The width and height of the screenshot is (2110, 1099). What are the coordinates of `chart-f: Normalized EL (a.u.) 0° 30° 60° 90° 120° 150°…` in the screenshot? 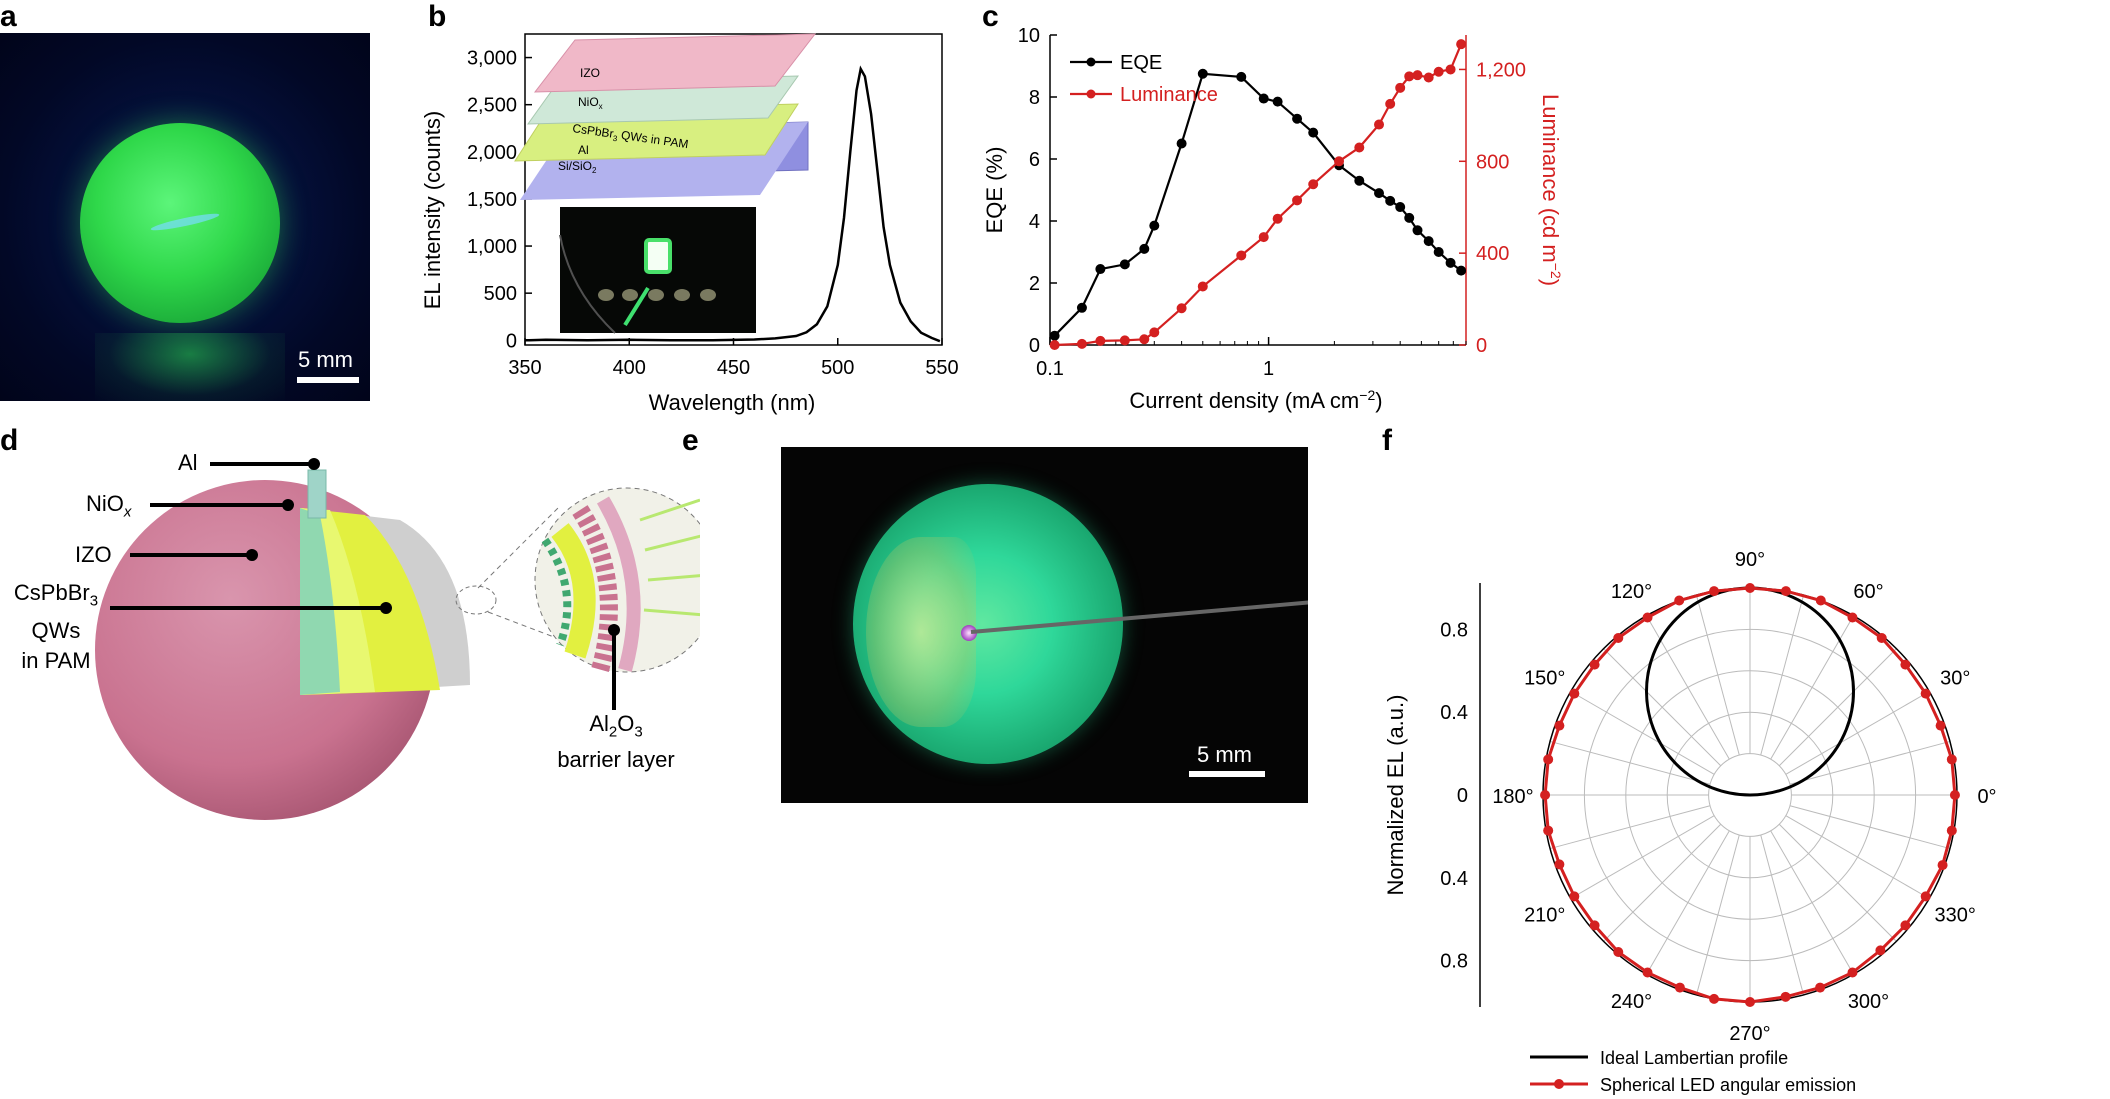 It's located at (1690, 822).